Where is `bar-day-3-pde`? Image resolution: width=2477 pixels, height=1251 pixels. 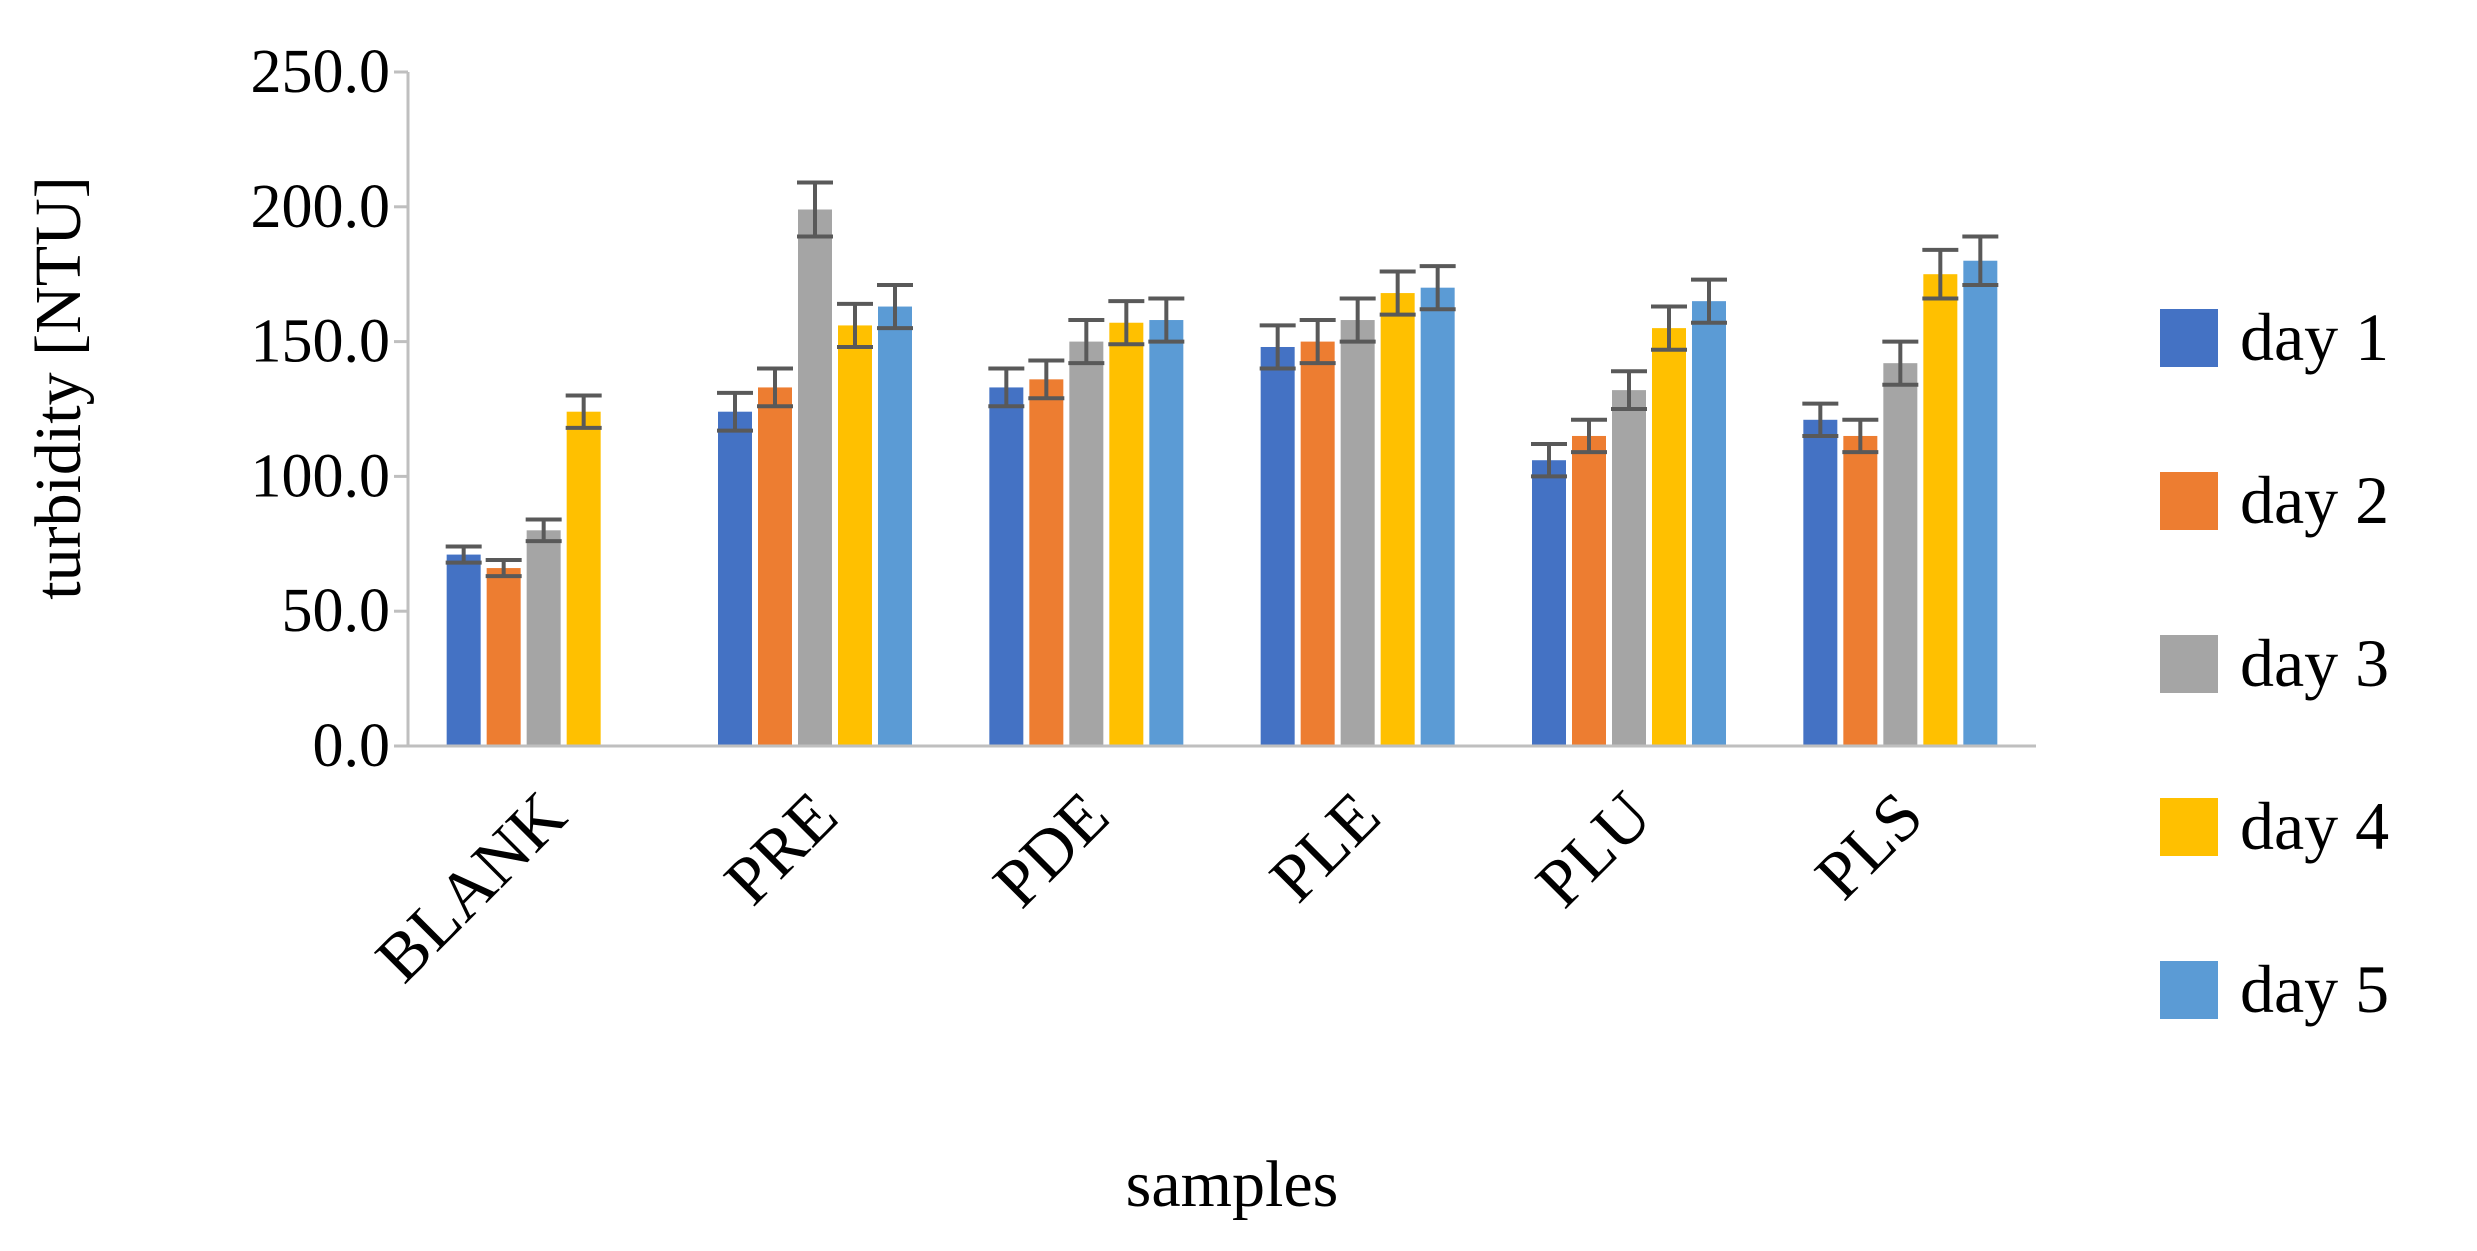 bar-day-3-pde is located at coordinates (1086, 543).